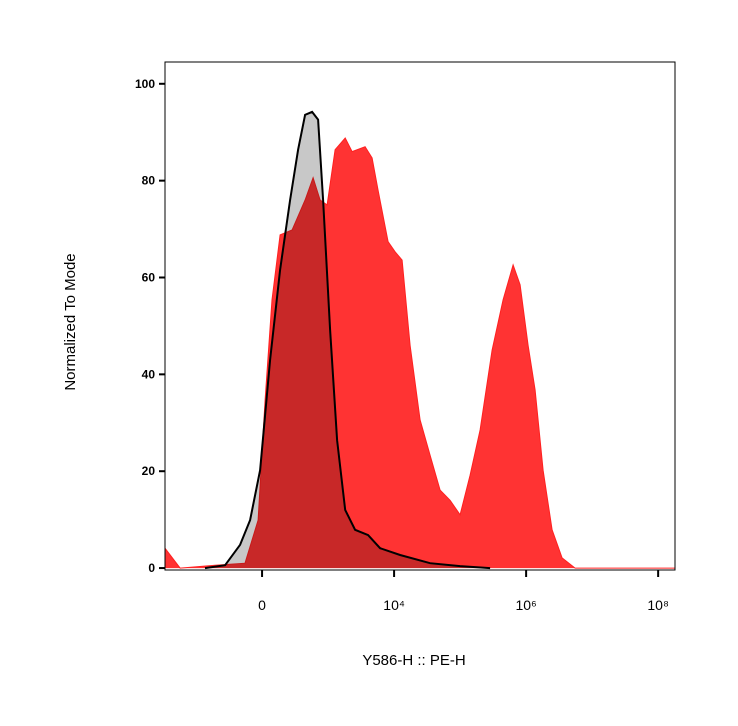 The image size is (738, 726). Describe the element at coordinates (149, 278) in the screenshot. I see `y-tick-label: 60` at that location.